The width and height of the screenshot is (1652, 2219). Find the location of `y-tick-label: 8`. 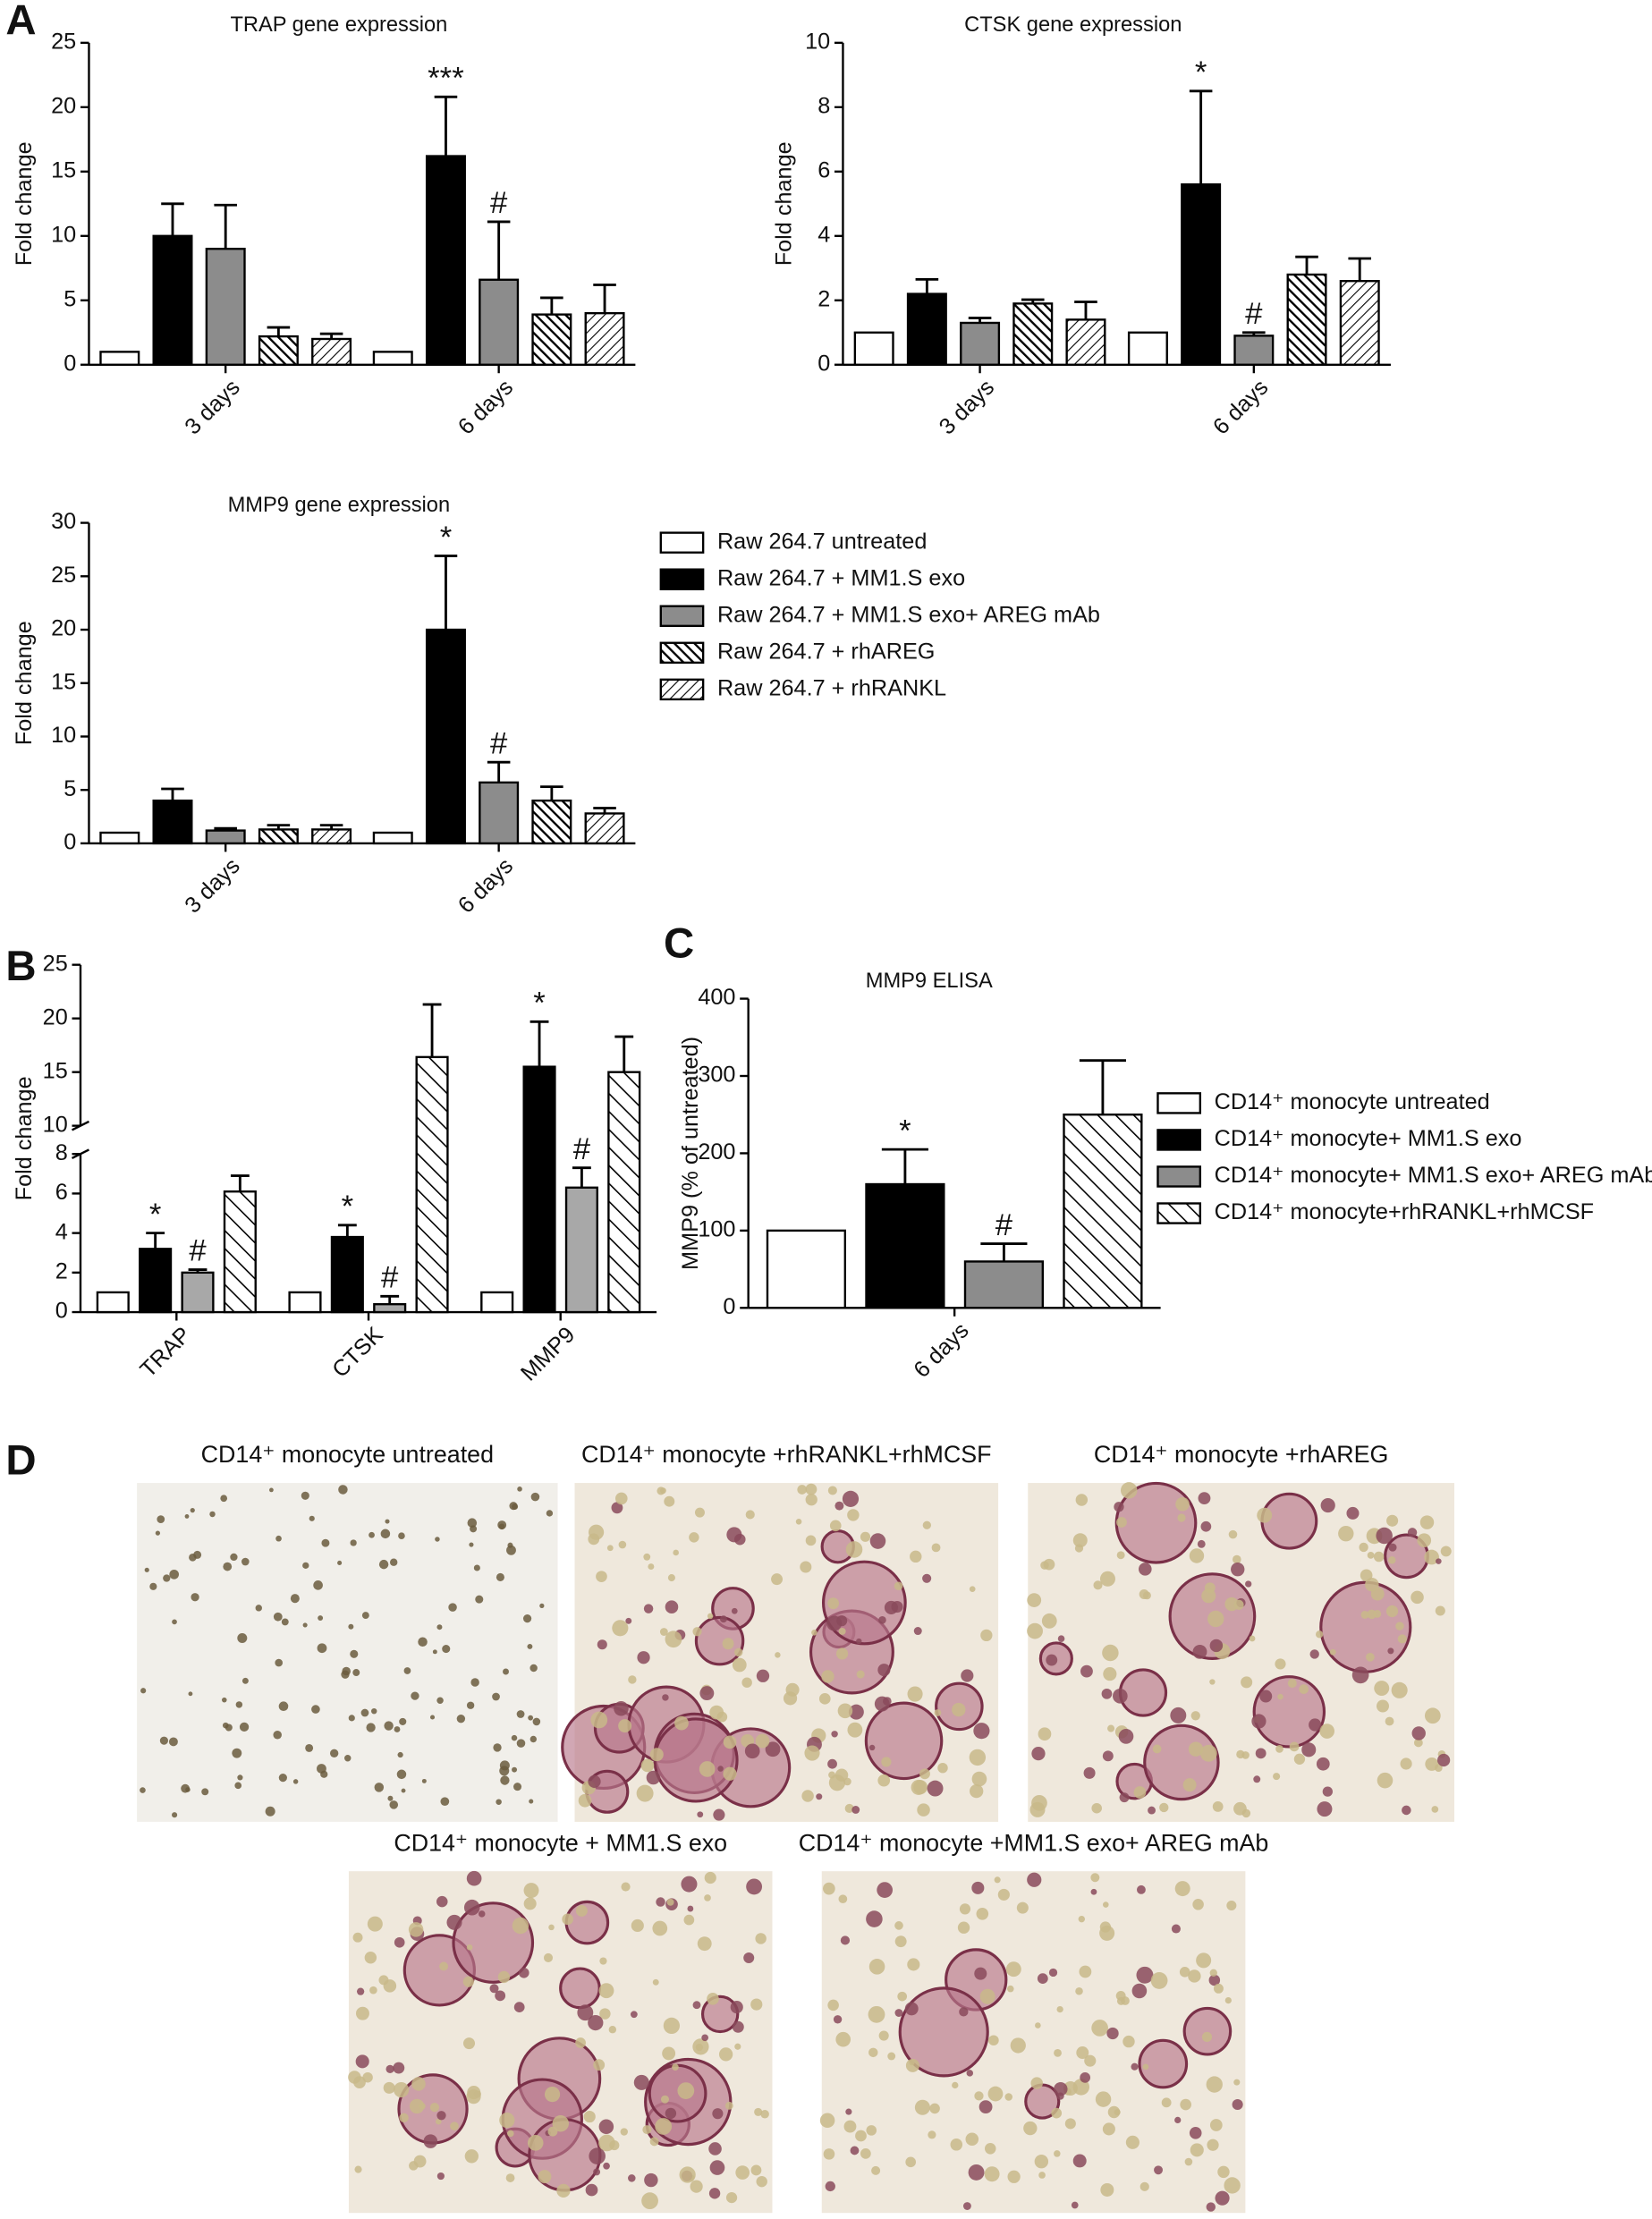

y-tick-label: 8 is located at coordinates (824, 106).